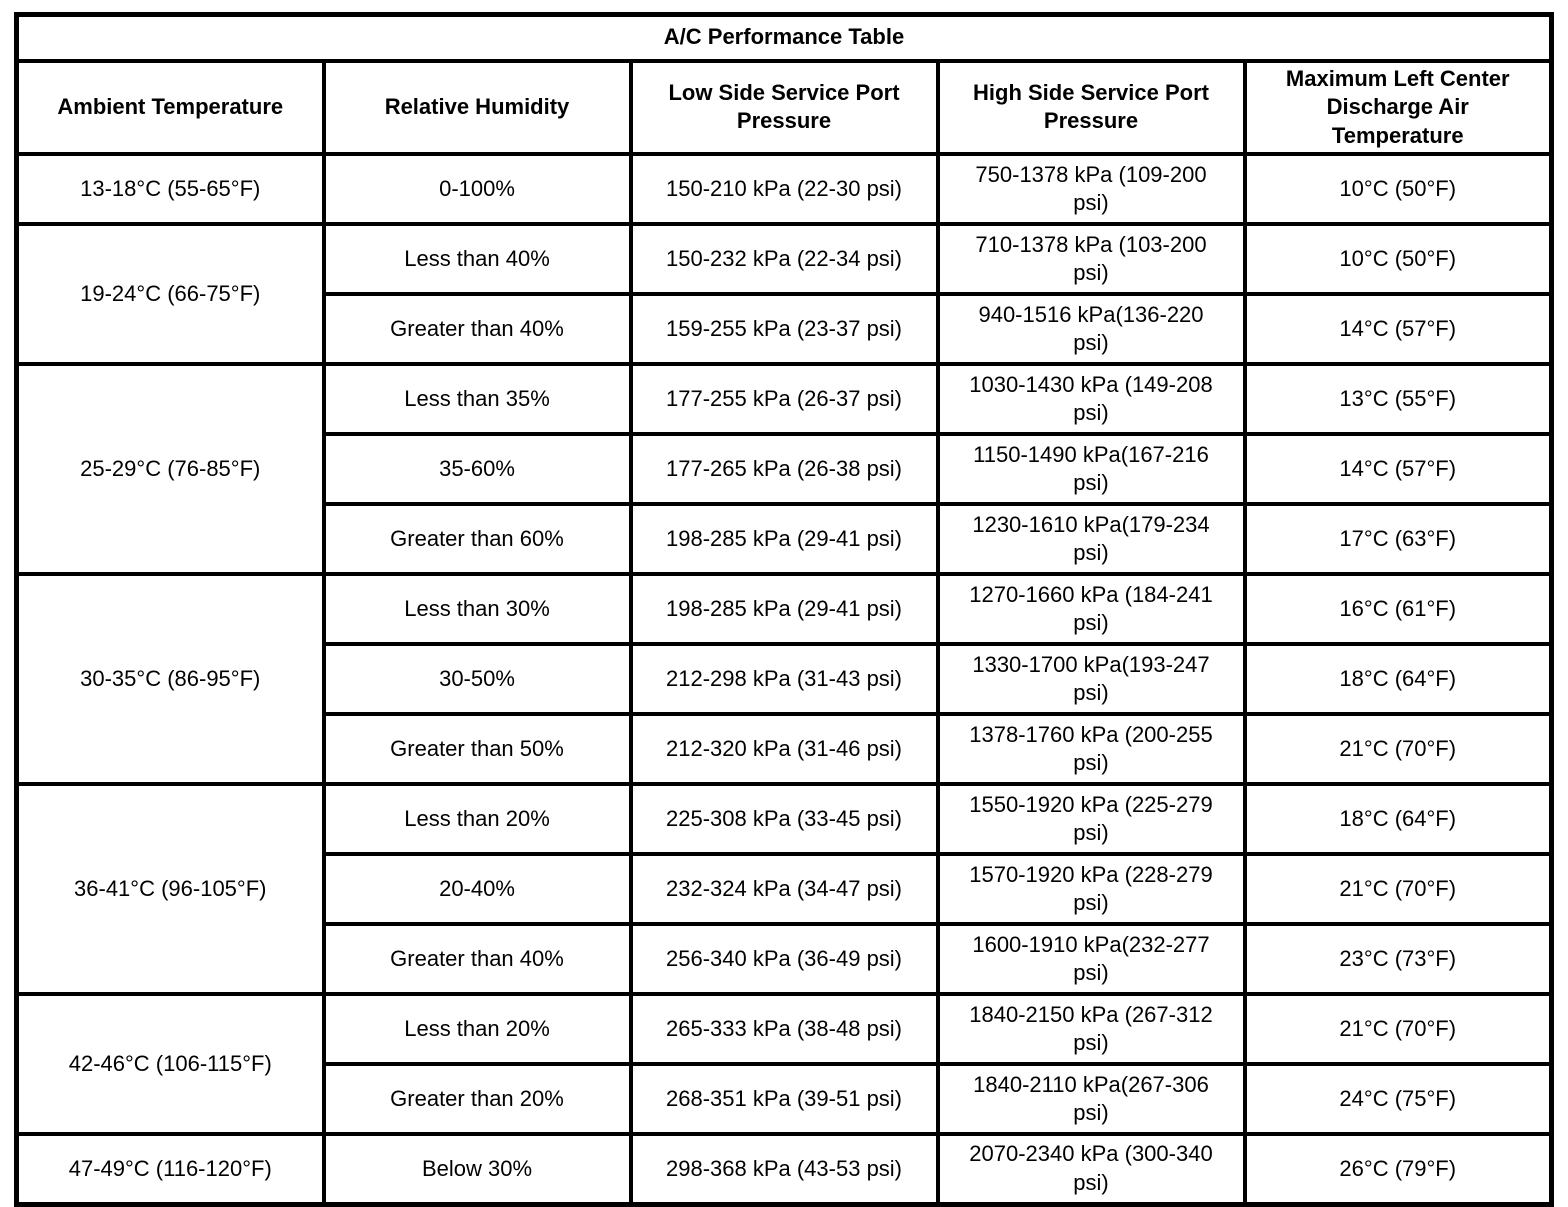 The width and height of the screenshot is (1568, 1207). What do you see at coordinates (1091, 889) in the screenshot?
I see `high-side-pressure-cell: 1570-1920 kPa (228-279 psi)` at bounding box center [1091, 889].